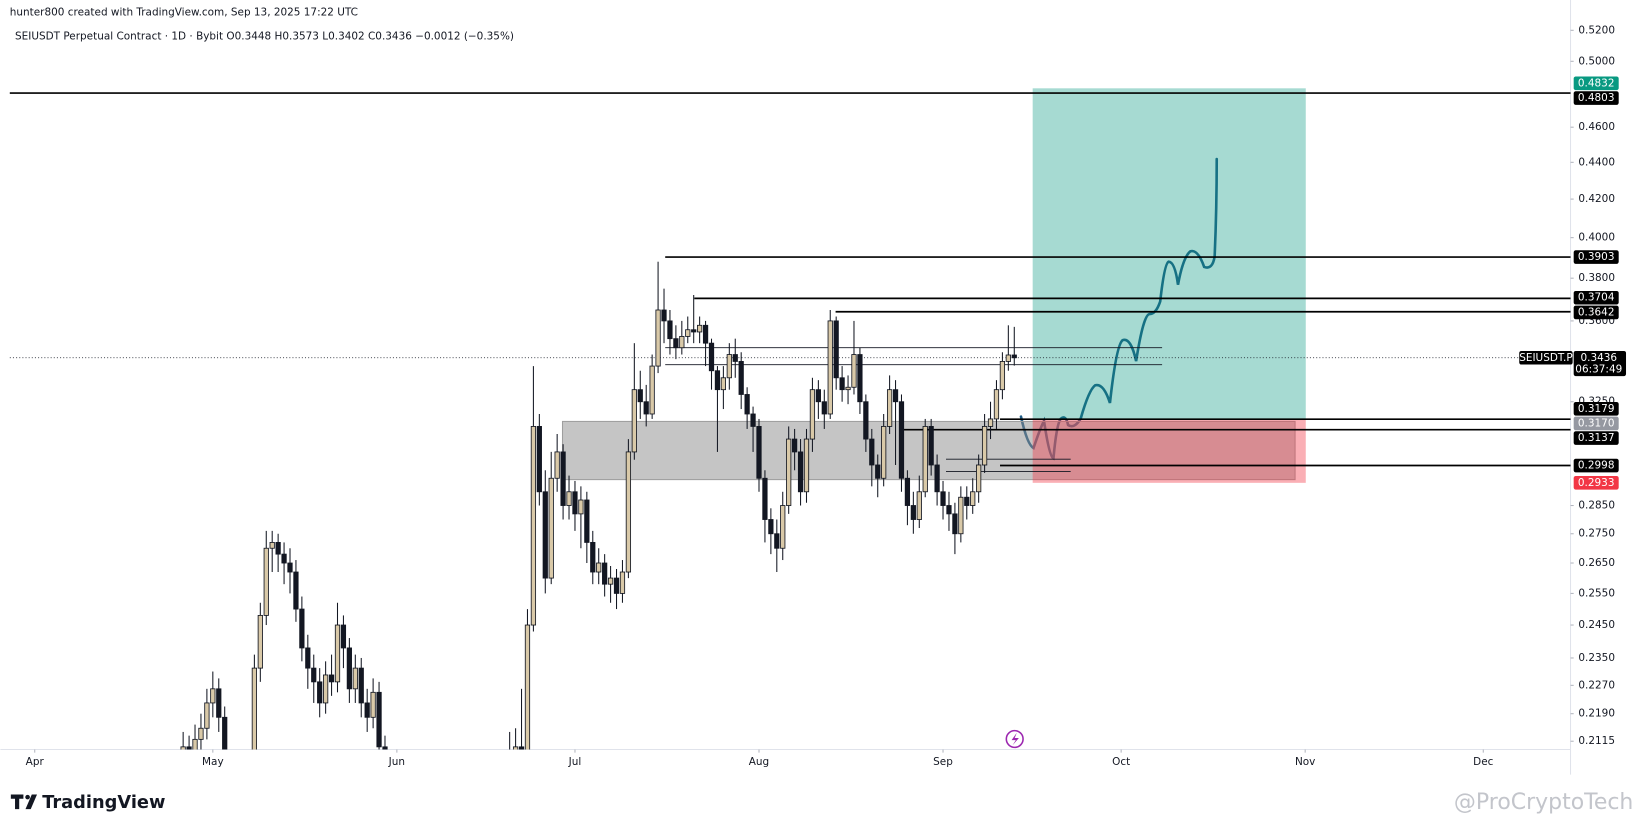 This screenshot has height=828, width=1640. Describe the element at coordinates (1596, 506) in the screenshot. I see `y-tick-label: 0.2850` at that location.